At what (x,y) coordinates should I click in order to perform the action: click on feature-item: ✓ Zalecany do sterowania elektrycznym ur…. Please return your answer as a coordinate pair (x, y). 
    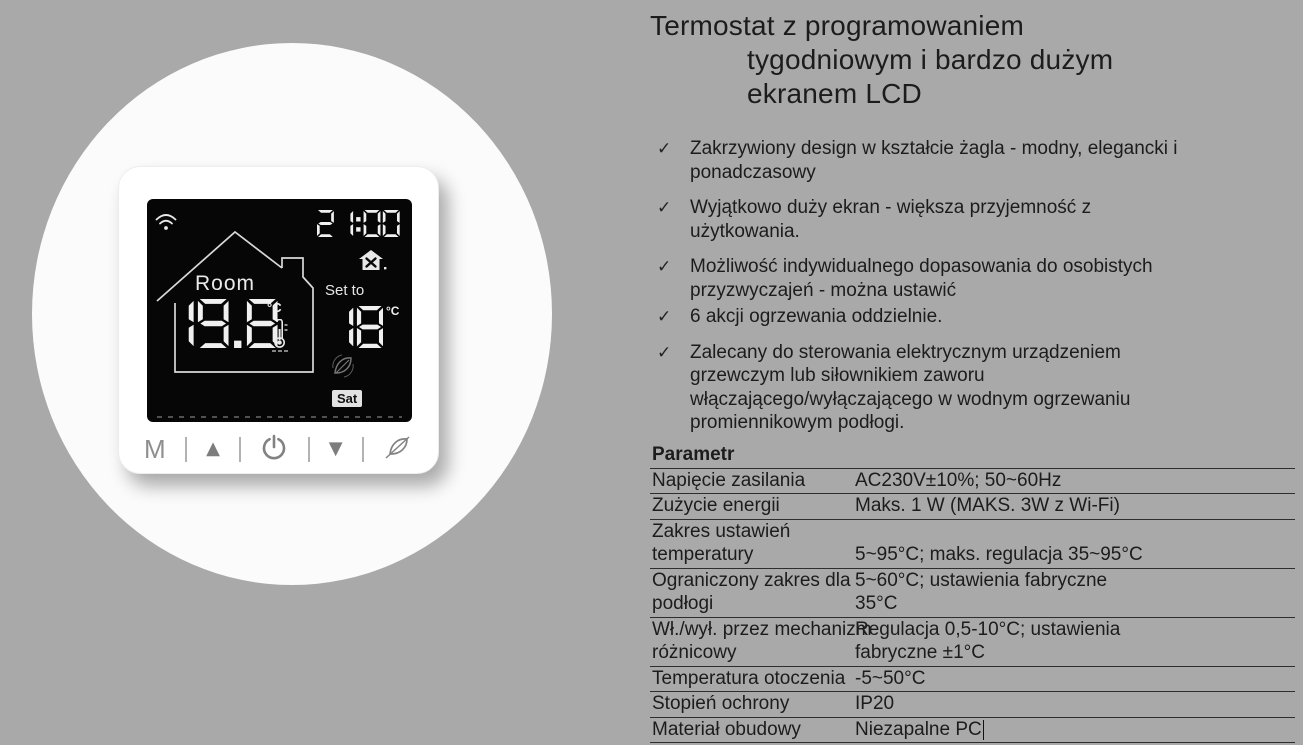
    Looking at the image, I should click on (975, 388).